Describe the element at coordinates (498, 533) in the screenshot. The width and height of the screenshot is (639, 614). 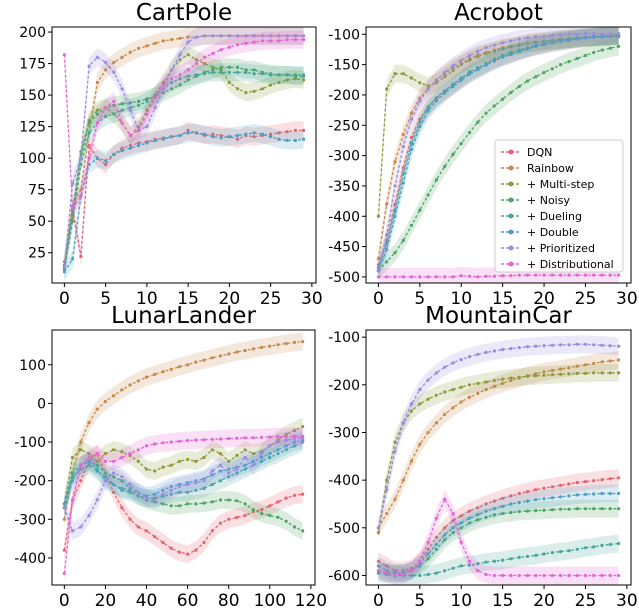
I see `series-double` at that location.